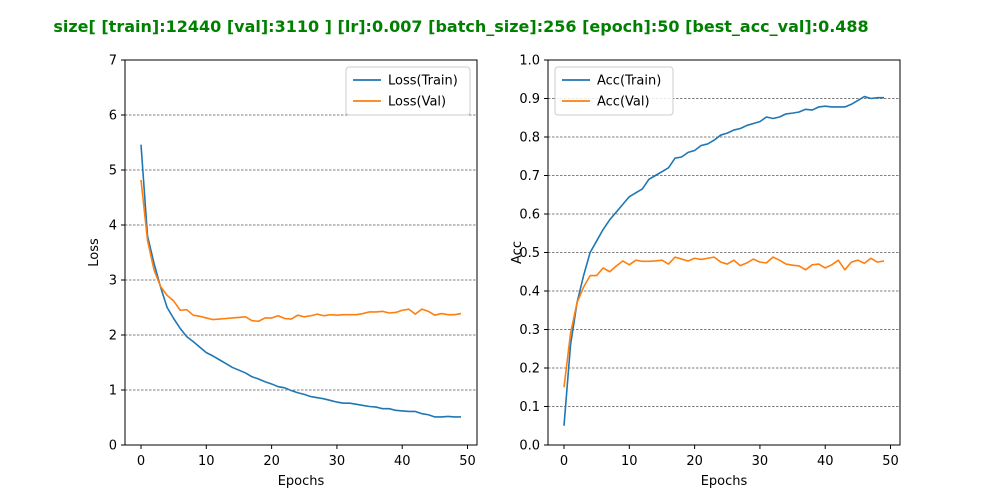  Describe the element at coordinates (629, 461) in the screenshot. I see `acc-x-tick-label: 10` at that location.